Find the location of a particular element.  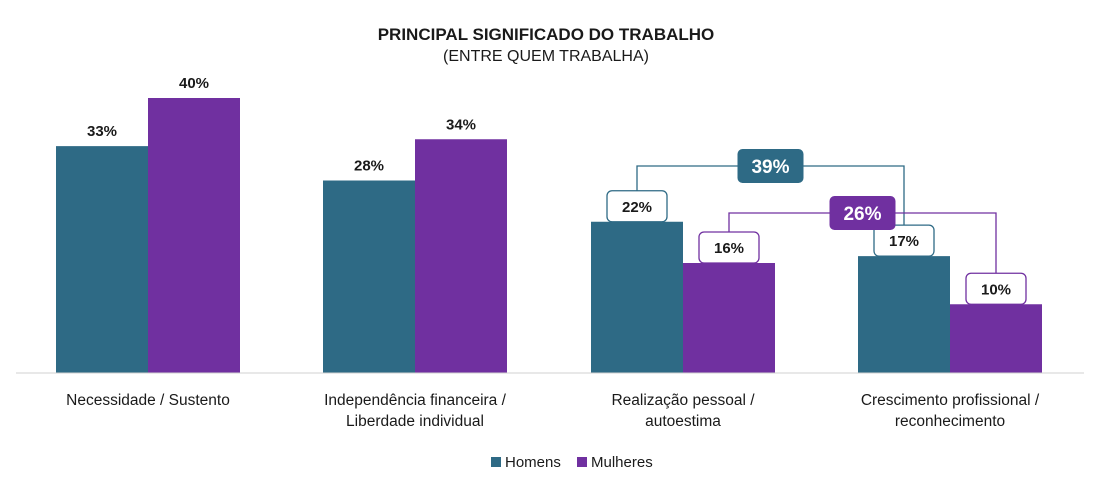

category-label: autoestima is located at coordinates (683, 421).